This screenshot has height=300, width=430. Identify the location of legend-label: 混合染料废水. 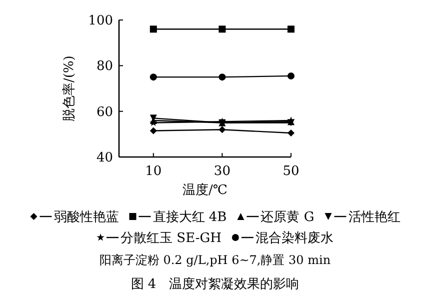
(294, 238).